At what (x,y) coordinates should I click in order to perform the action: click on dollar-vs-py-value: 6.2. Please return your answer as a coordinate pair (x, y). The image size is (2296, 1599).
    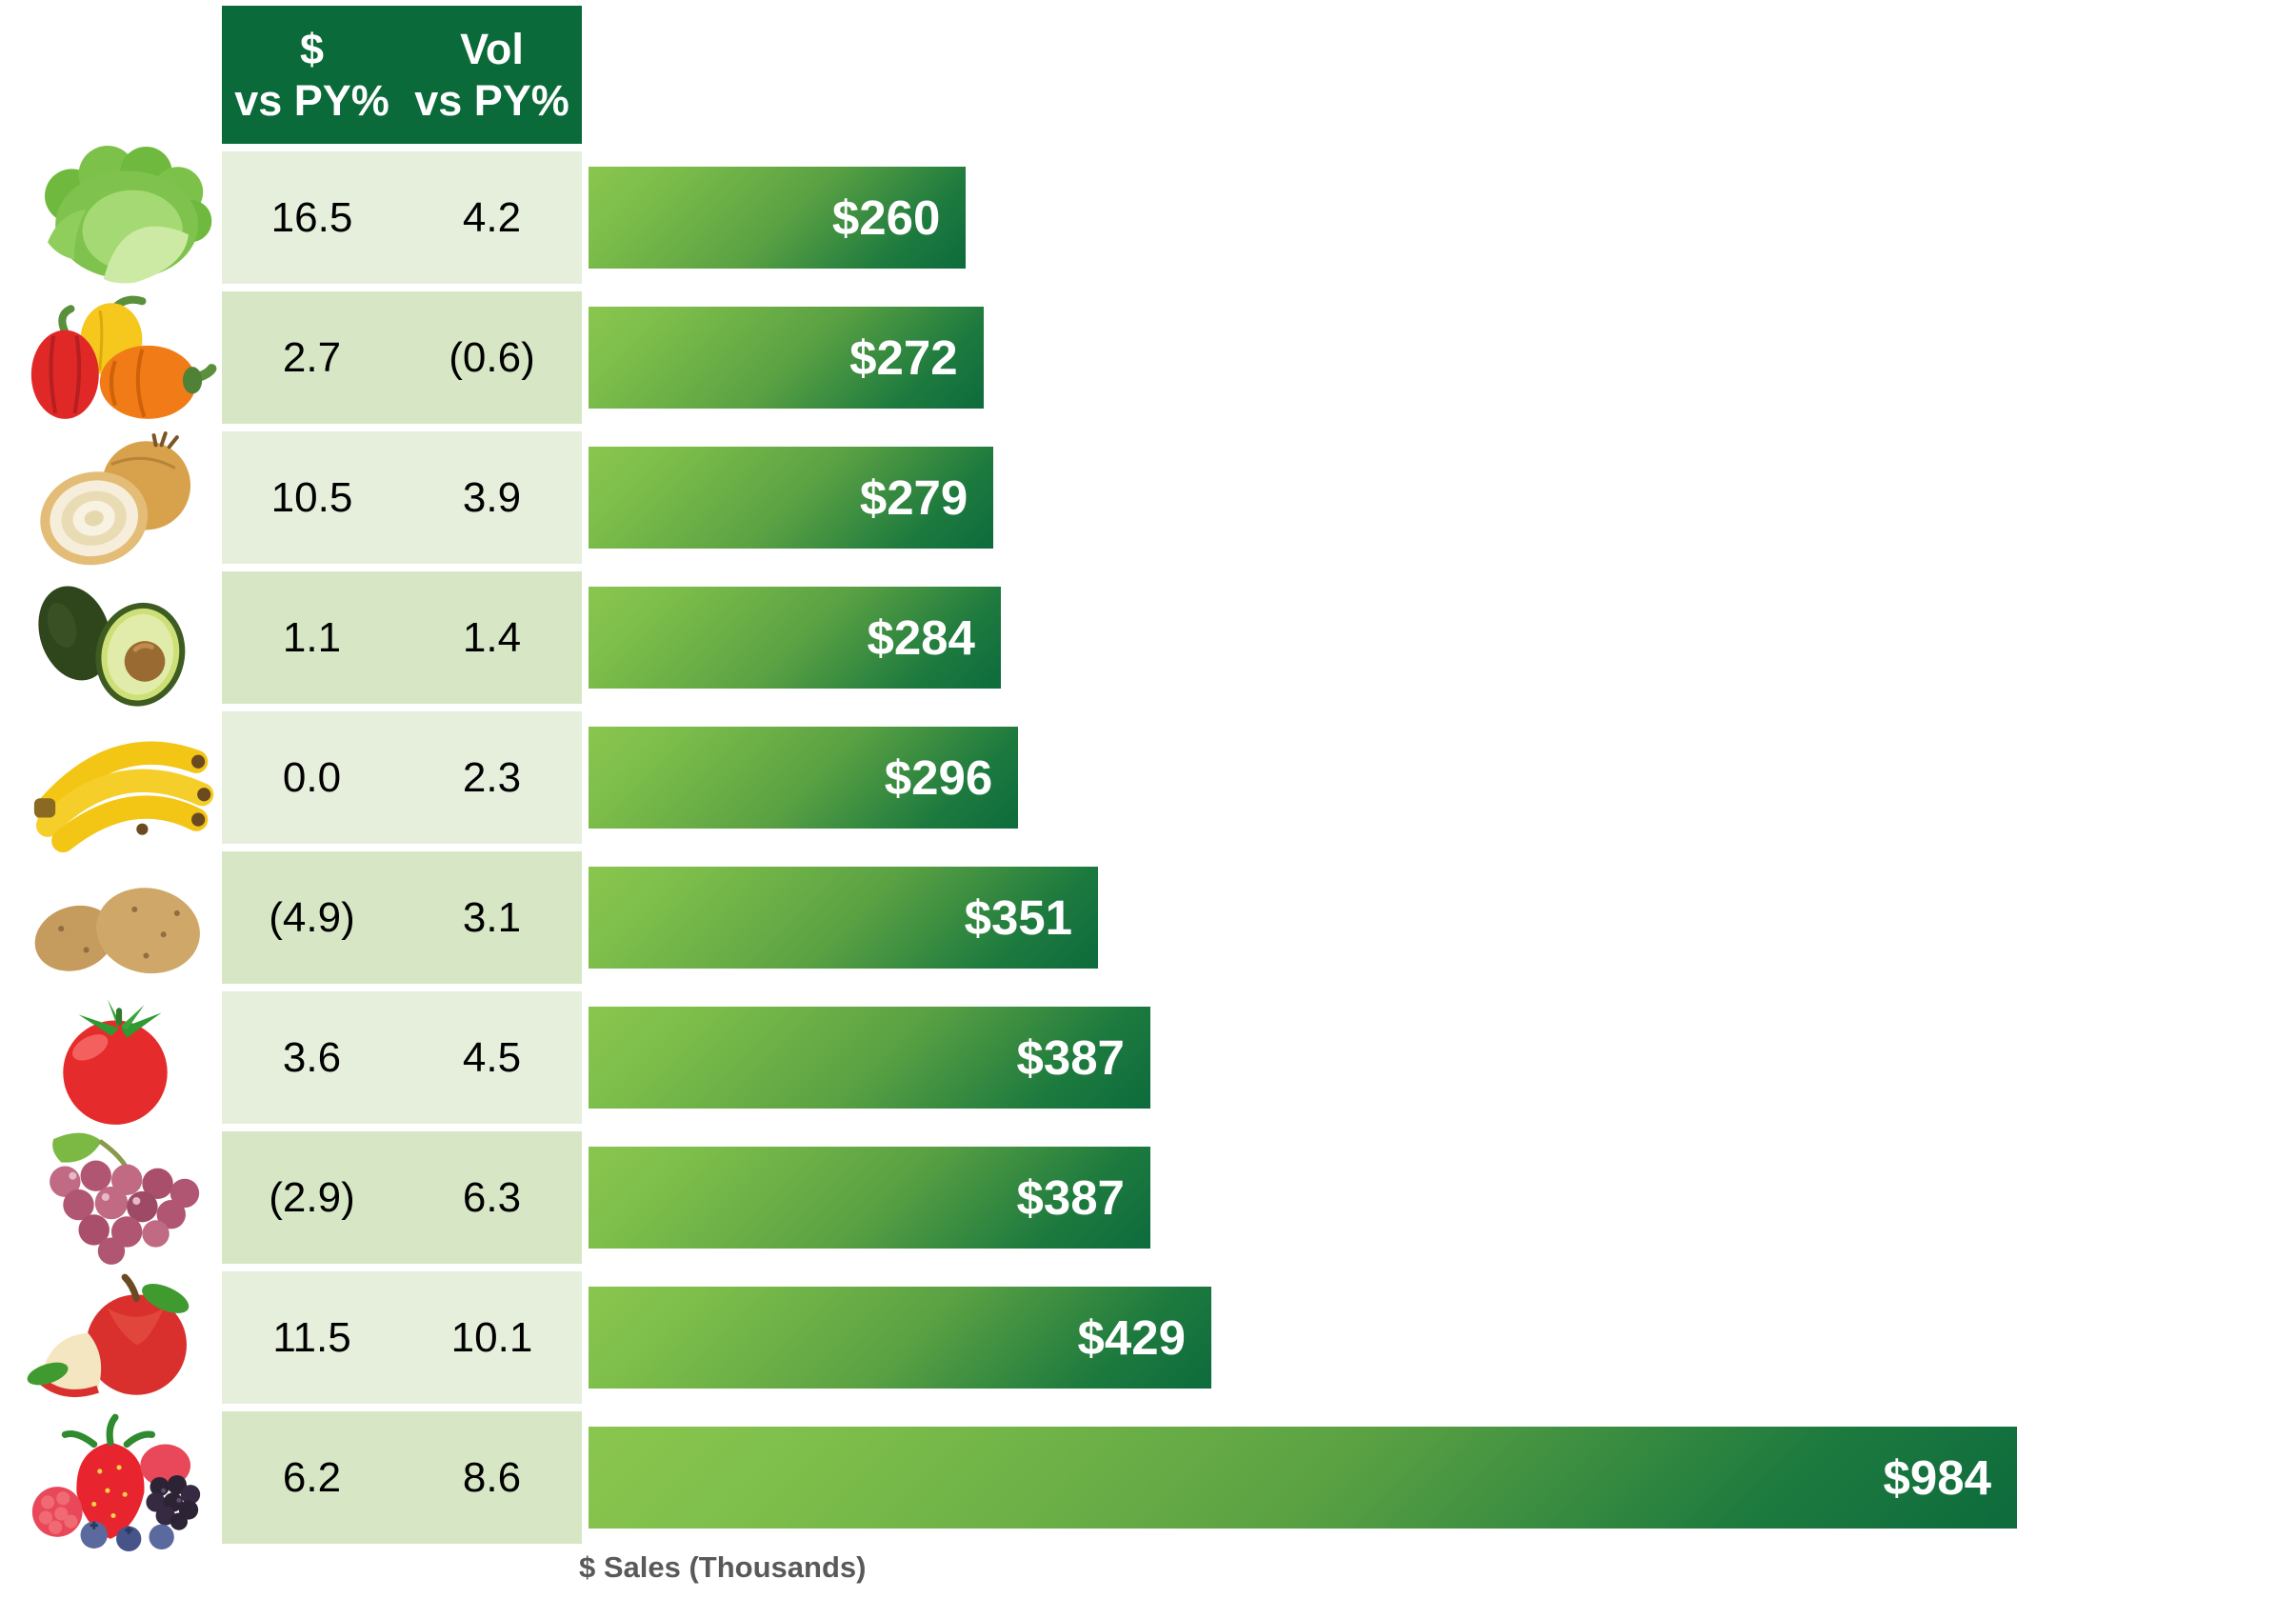
    Looking at the image, I should click on (312, 1477).